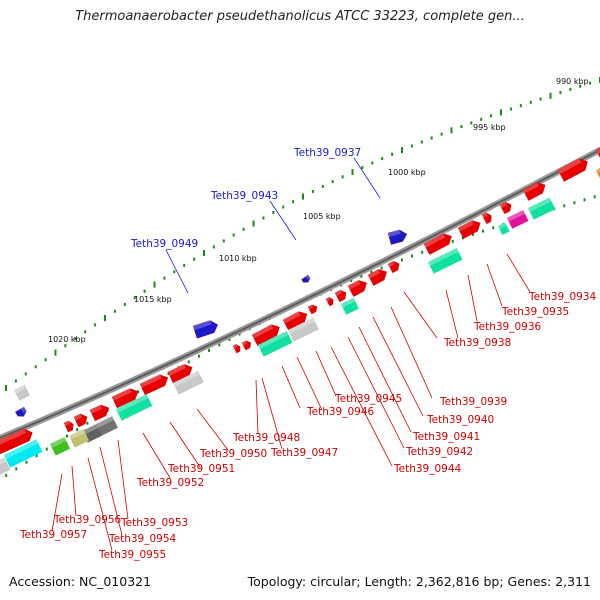 This screenshot has width=600, height=600. Describe the element at coordinates (562, 297) in the screenshot. I see `gene-label: Teth39_0934` at that location.